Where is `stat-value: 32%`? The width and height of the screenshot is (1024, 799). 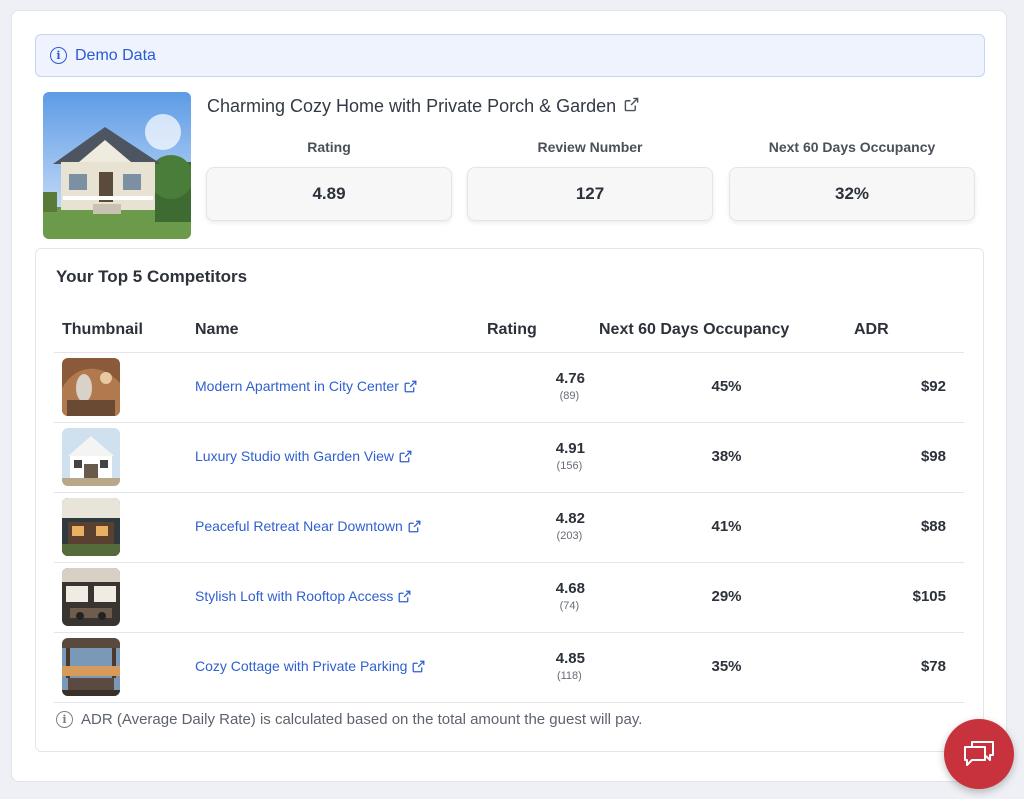 stat-value: 32% is located at coordinates (852, 194).